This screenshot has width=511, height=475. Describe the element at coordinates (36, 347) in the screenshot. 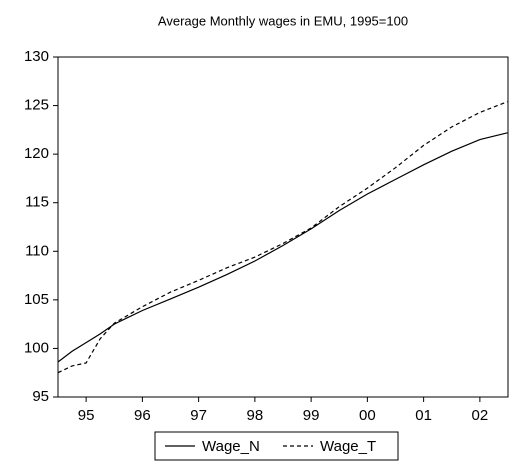

I see `y-tick-label: 100` at that location.